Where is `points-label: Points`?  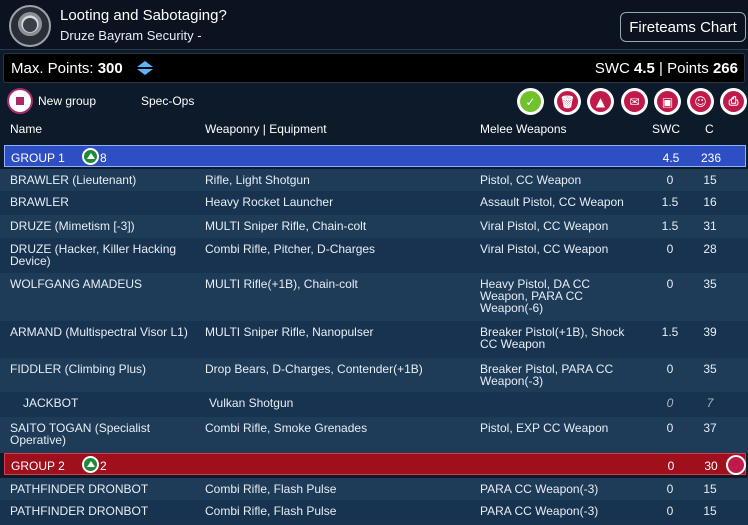 points-label: Points is located at coordinates (688, 68).